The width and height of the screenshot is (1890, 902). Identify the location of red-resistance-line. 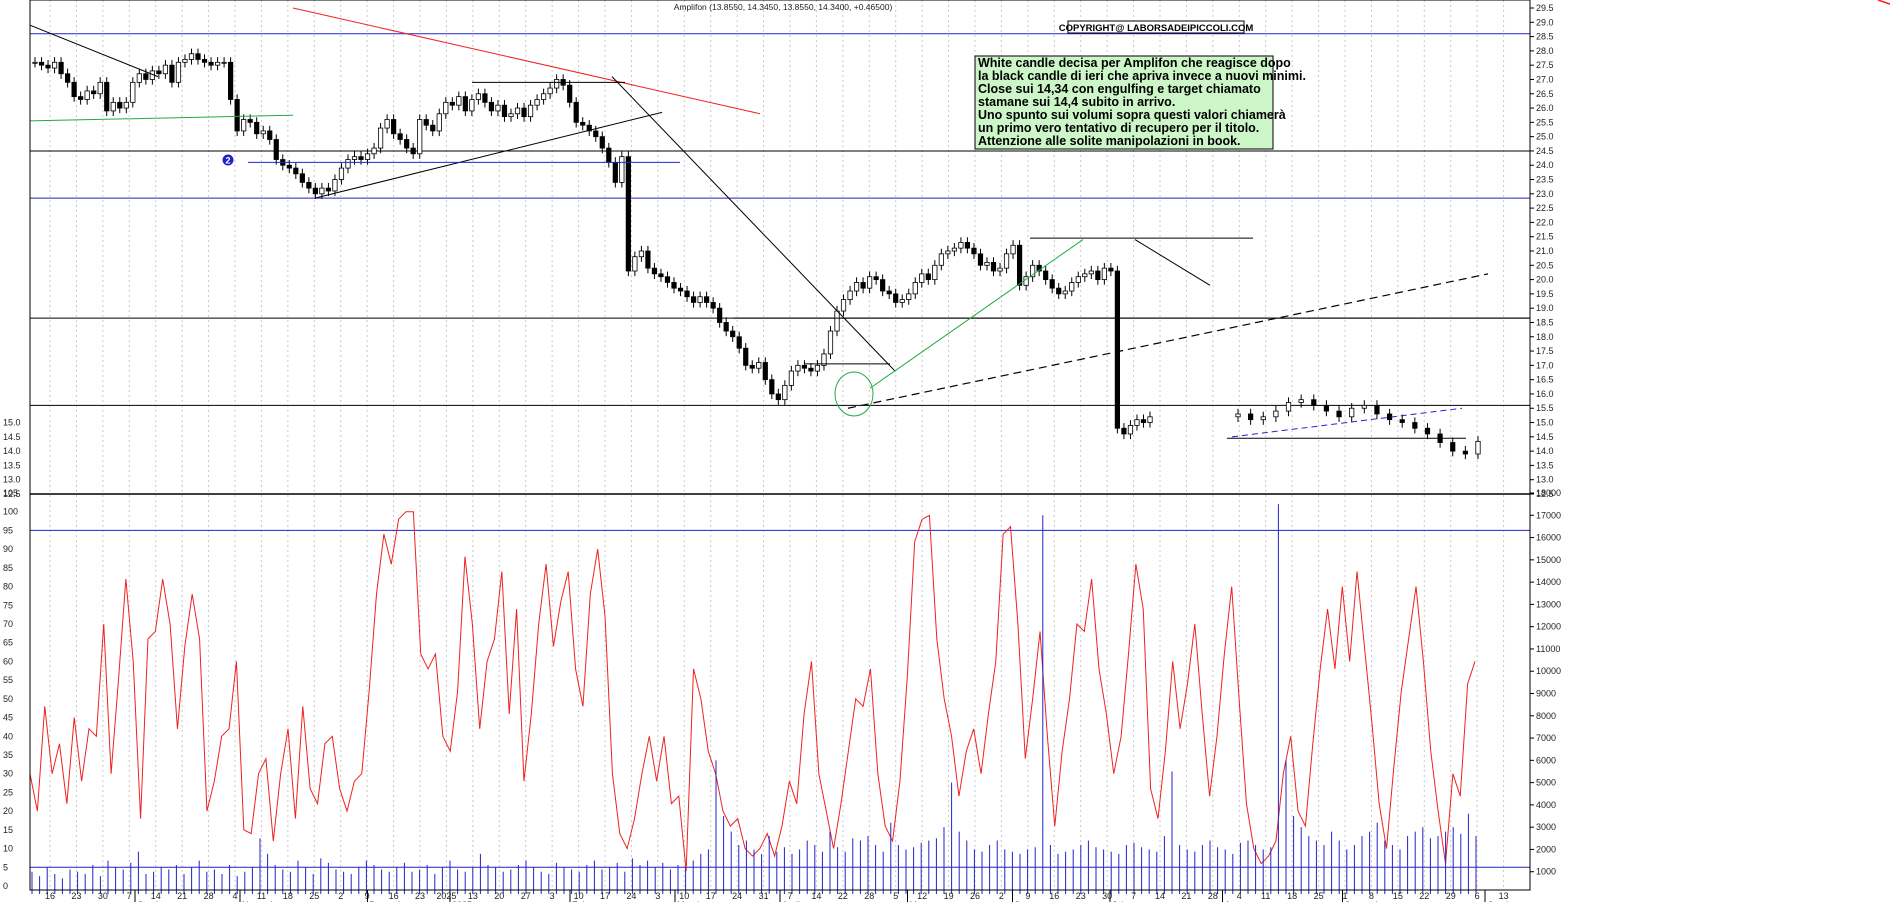
(526, 61).